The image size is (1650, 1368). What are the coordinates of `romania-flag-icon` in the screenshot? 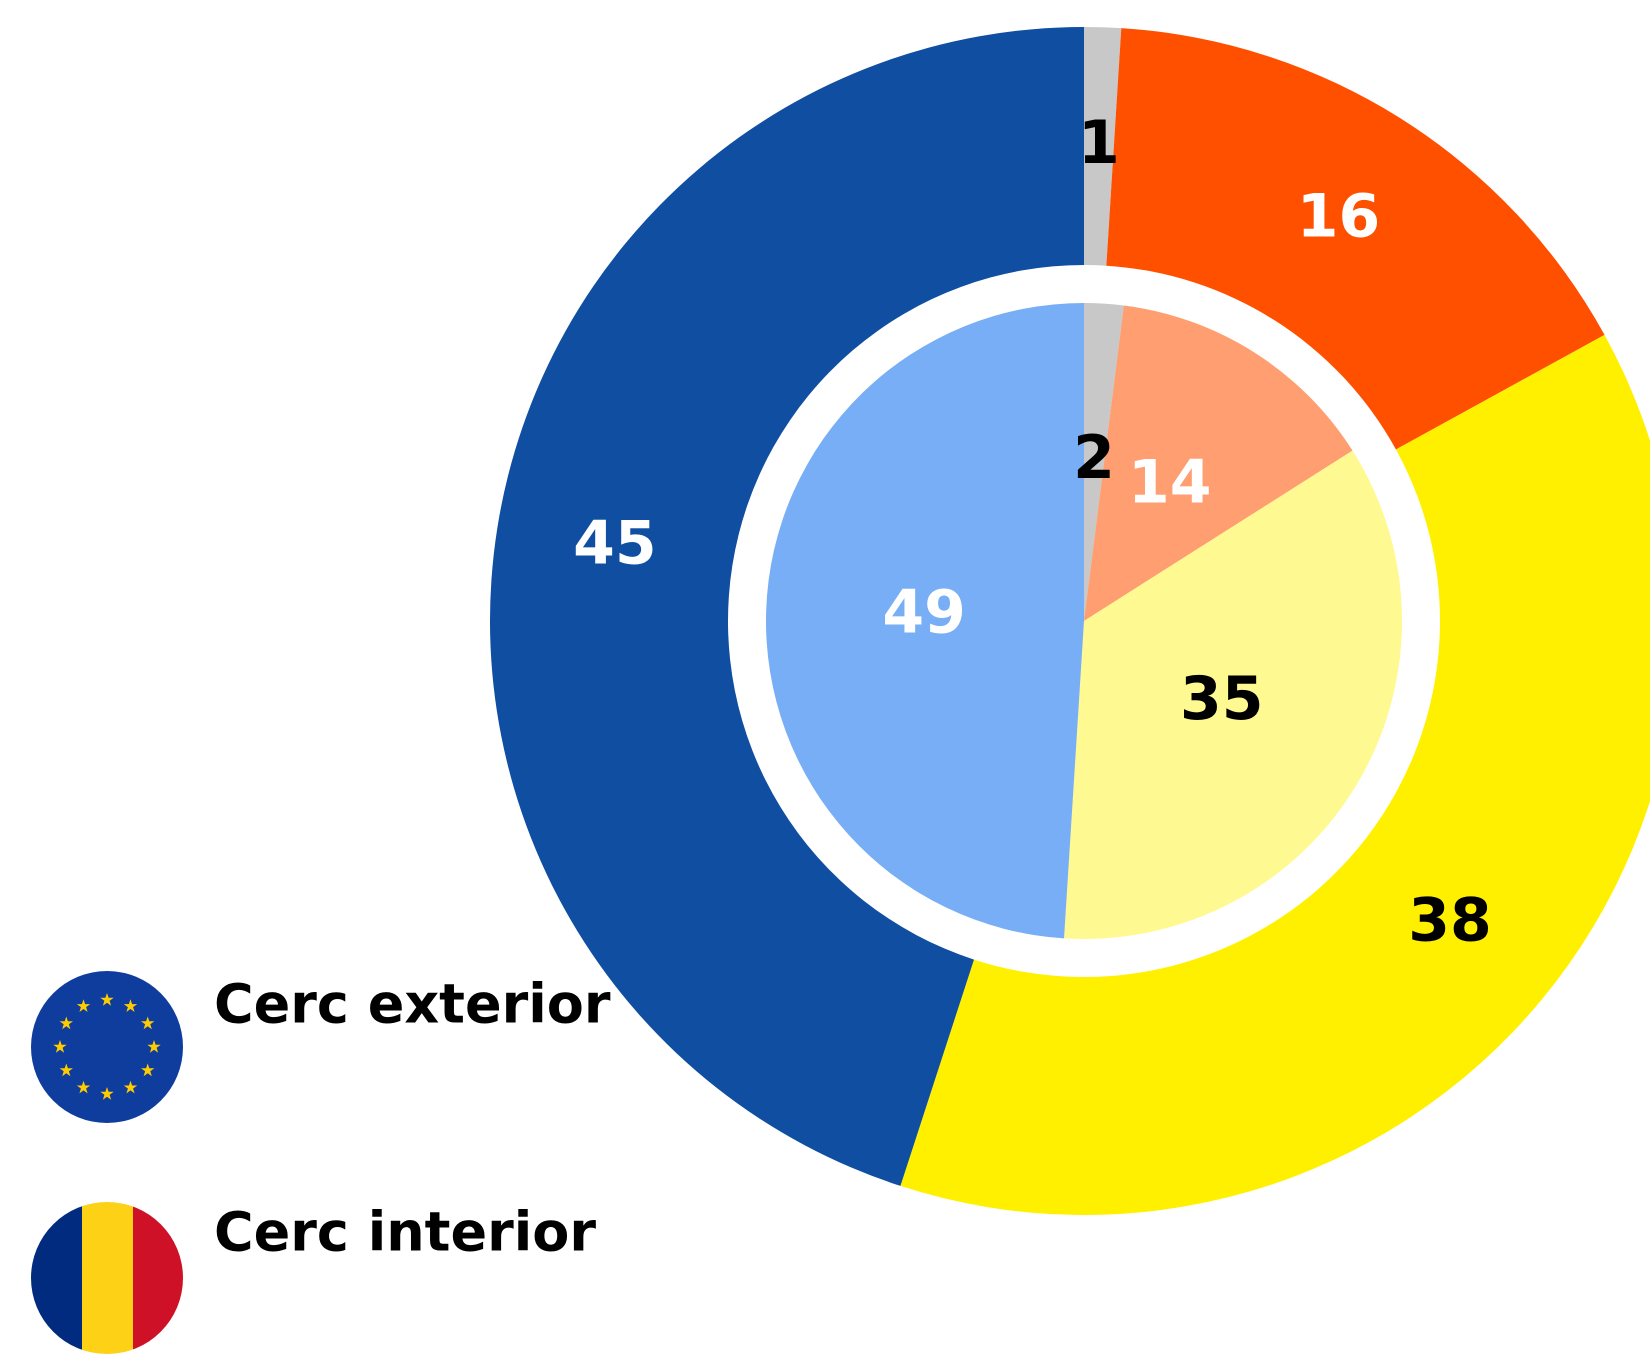 It's located at (107, 1278).